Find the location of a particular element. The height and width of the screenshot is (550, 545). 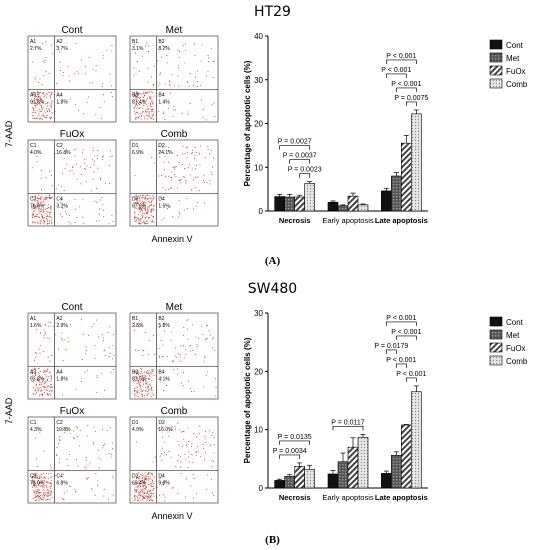

quadrant-pct-bl: 69.4% is located at coordinates (139, 483).